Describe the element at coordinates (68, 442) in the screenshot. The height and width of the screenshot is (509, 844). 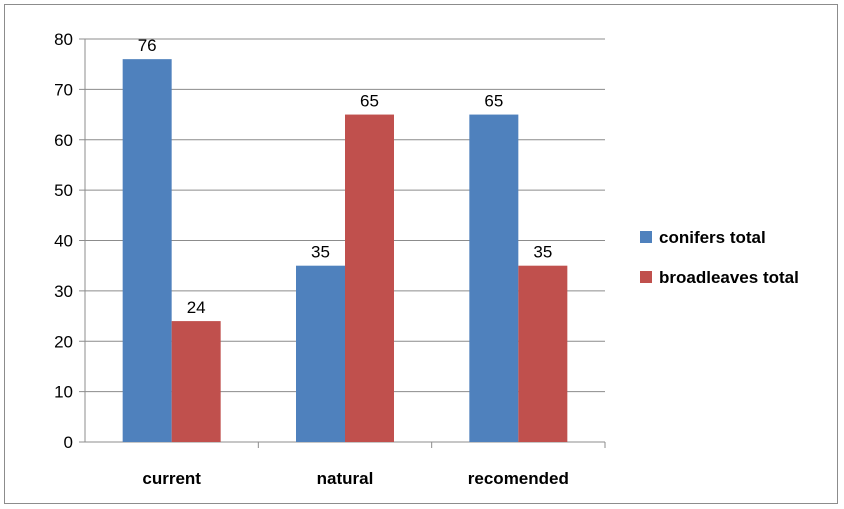
I see `y-tick-label: 0` at that location.